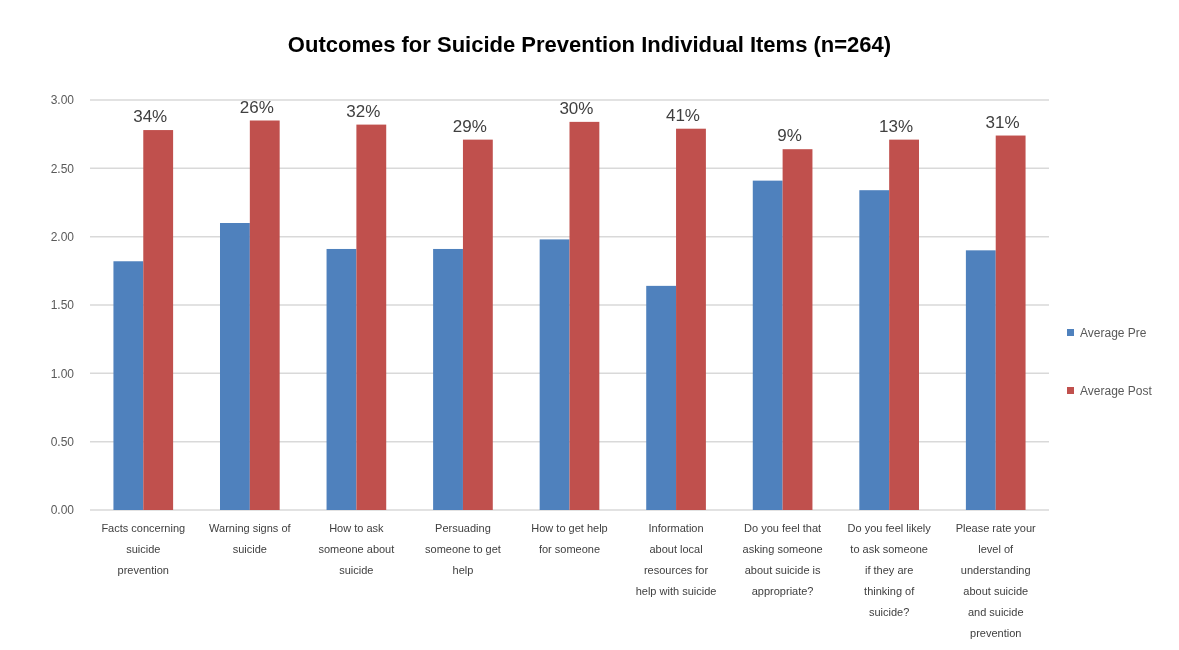 Image resolution: width=1179 pixels, height=650 pixels. What do you see at coordinates (576, 108) in the screenshot?
I see `annotation: 30%` at bounding box center [576, 108].